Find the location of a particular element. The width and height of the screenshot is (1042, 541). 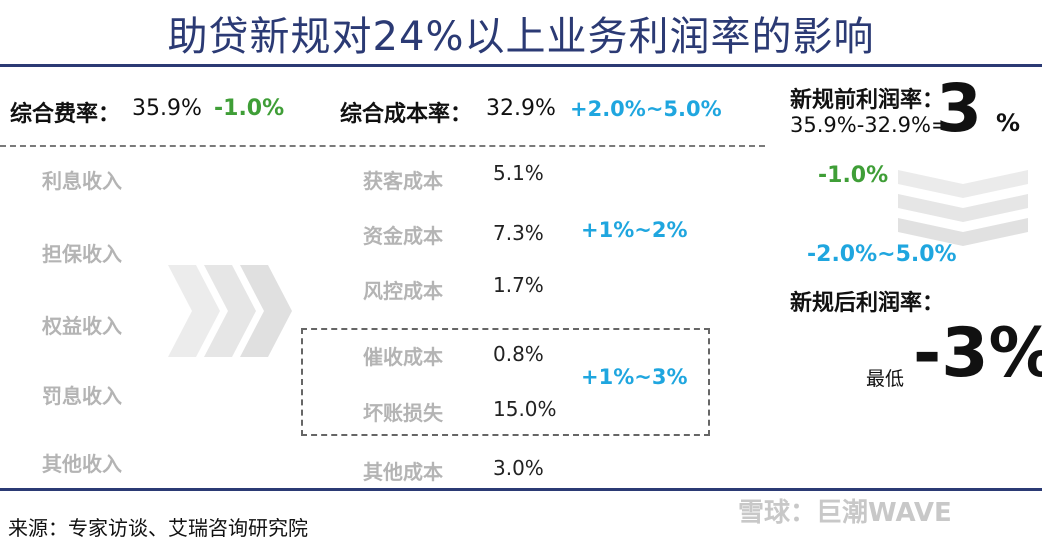

cost-rate-value: 32.9% is located at coordinates (521, 108).